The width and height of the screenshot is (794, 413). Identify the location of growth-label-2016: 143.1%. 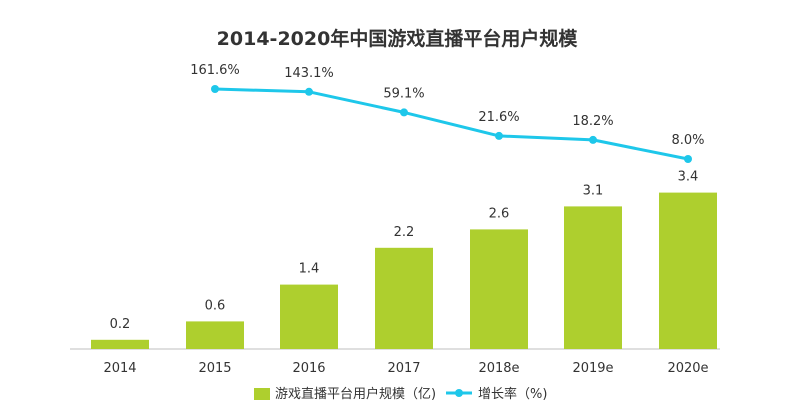
(309, 73).